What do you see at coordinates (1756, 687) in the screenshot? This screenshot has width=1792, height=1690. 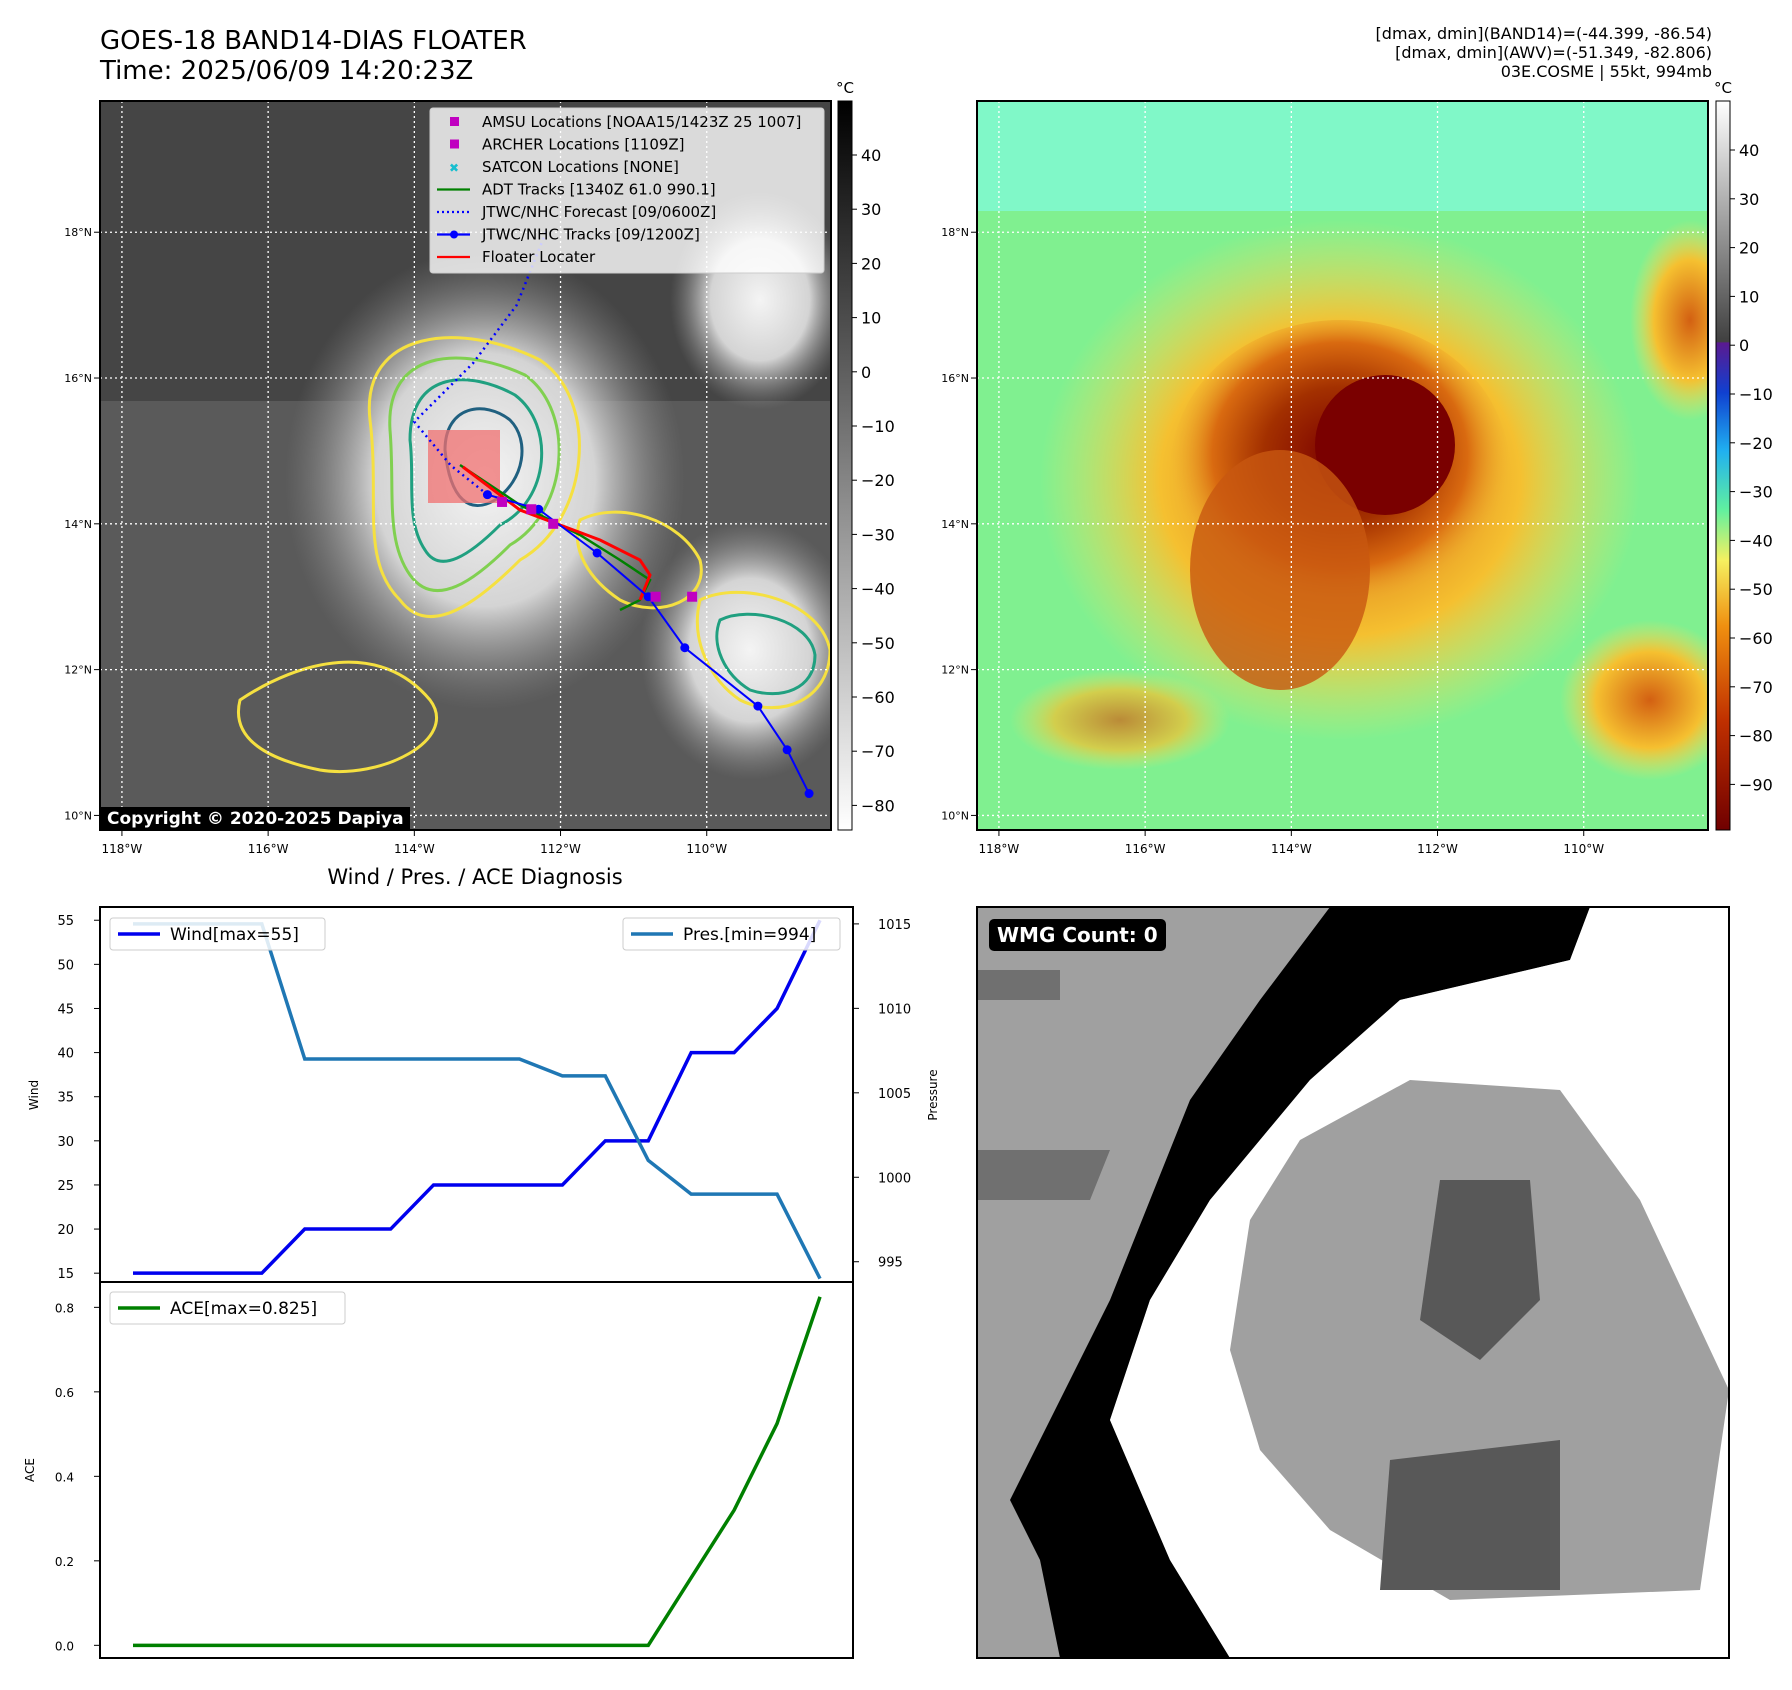 I see `colorbar-tick-label: −70` at bounding box center [1756, 687].